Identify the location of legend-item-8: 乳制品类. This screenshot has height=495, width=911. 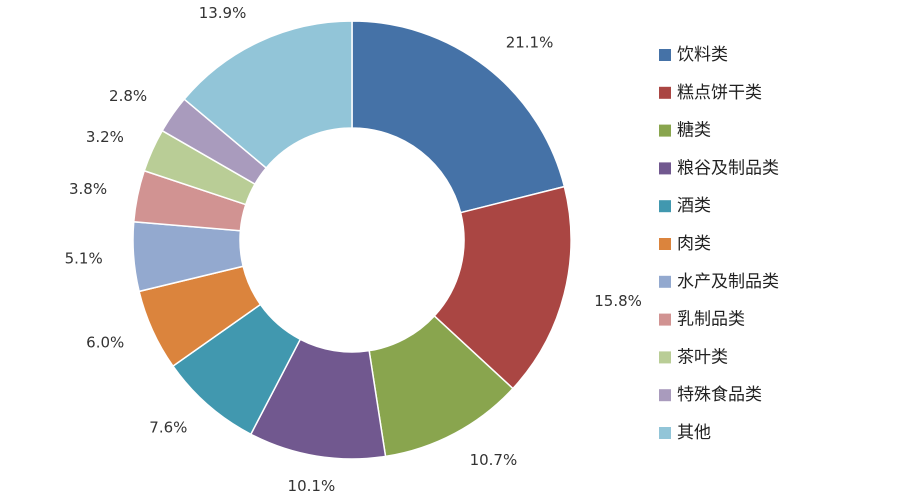
(702, 320).